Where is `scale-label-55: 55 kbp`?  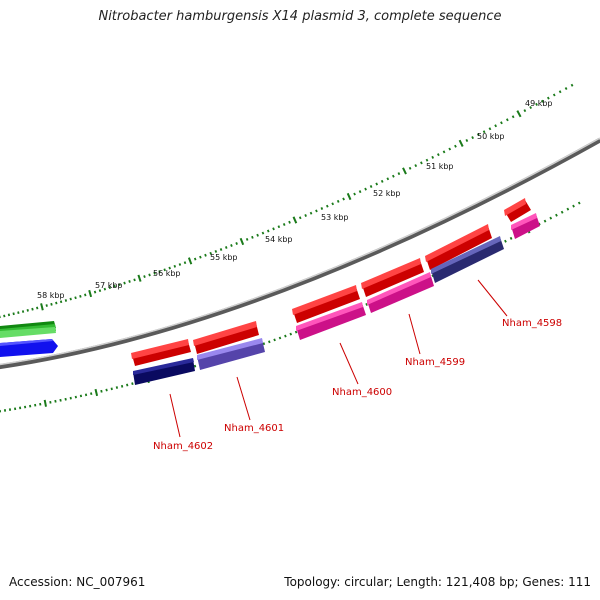
scale-label-55: 55 kbp is located at coordinates (224, 257).